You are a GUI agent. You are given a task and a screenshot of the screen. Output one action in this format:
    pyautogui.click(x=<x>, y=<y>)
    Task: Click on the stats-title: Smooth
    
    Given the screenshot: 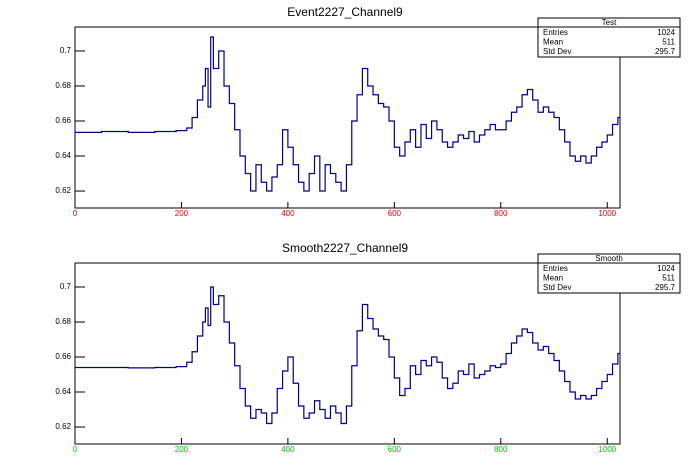 What is the action you would take?
    pyautogui.click(x=609, y=258)
    